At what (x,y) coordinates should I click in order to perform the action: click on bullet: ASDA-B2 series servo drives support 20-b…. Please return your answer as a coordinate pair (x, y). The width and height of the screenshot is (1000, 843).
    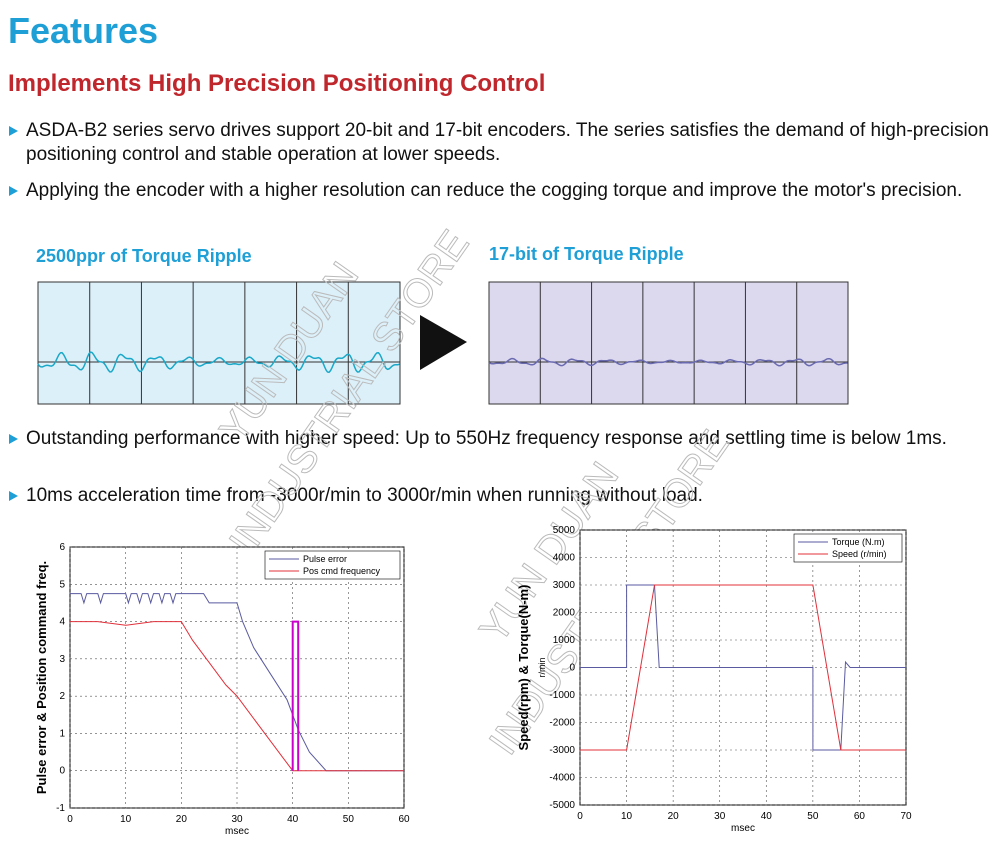
    Looking at the image, I should click on (504, 143).